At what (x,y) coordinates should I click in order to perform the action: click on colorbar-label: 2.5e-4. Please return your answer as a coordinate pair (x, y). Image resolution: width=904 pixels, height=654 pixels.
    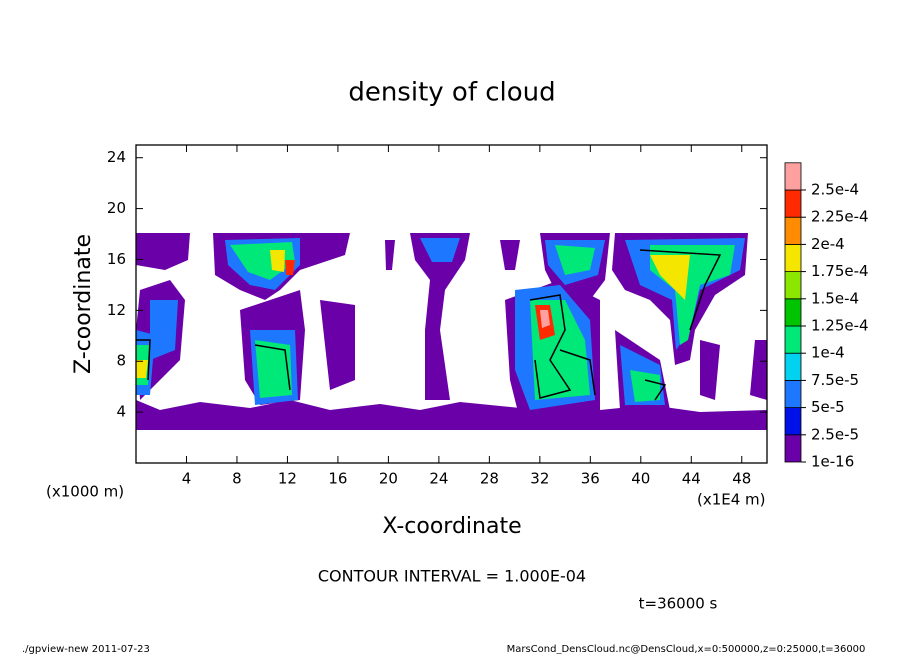
    Looking at the image, I should click on (835, 190).